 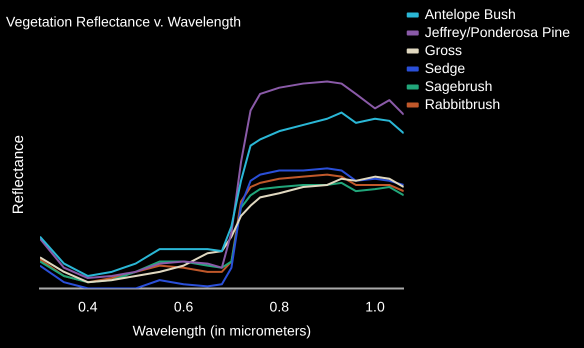 What do you see at coordinates (184, 306) in the screenshot?
I see `x-tick-label: 0.6` at bounding box center [184, 306].